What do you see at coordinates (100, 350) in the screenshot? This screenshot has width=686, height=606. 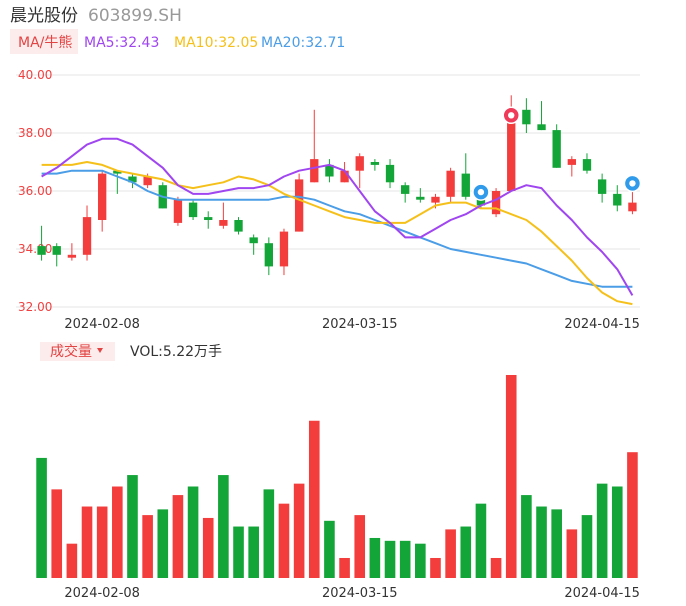 I see `chevron-down-icon` at bounding box center [100, 350].